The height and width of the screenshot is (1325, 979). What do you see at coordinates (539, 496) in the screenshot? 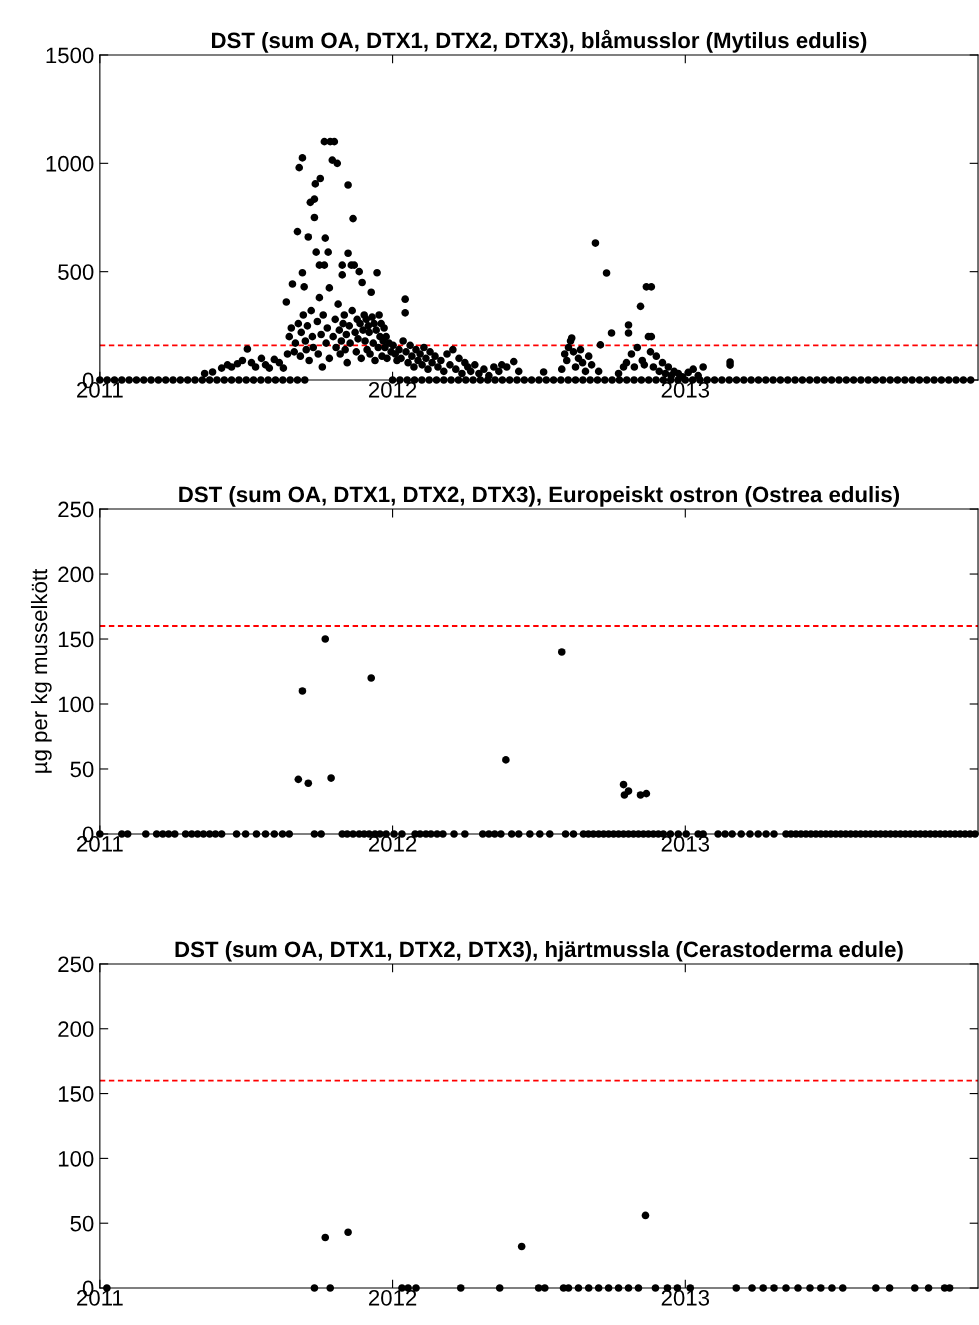
I see `chart-title: DST (sum OA, DTX1, DTX2, DTX3), Europeiskt ostron (Ostrea edulis)` at bounding box center [539, 496].